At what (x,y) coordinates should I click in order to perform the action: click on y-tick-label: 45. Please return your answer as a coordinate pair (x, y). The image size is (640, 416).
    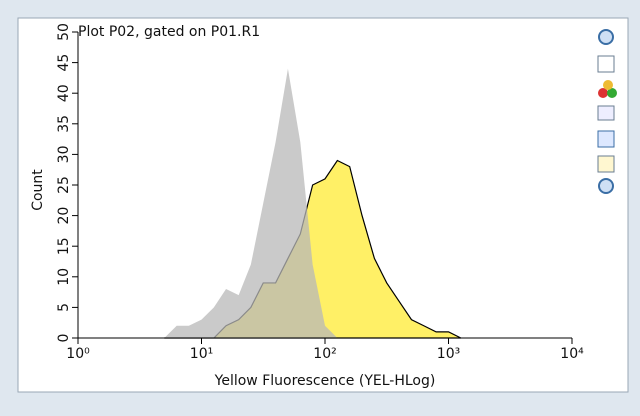
    Looking at the image, I should click on (64, 63).